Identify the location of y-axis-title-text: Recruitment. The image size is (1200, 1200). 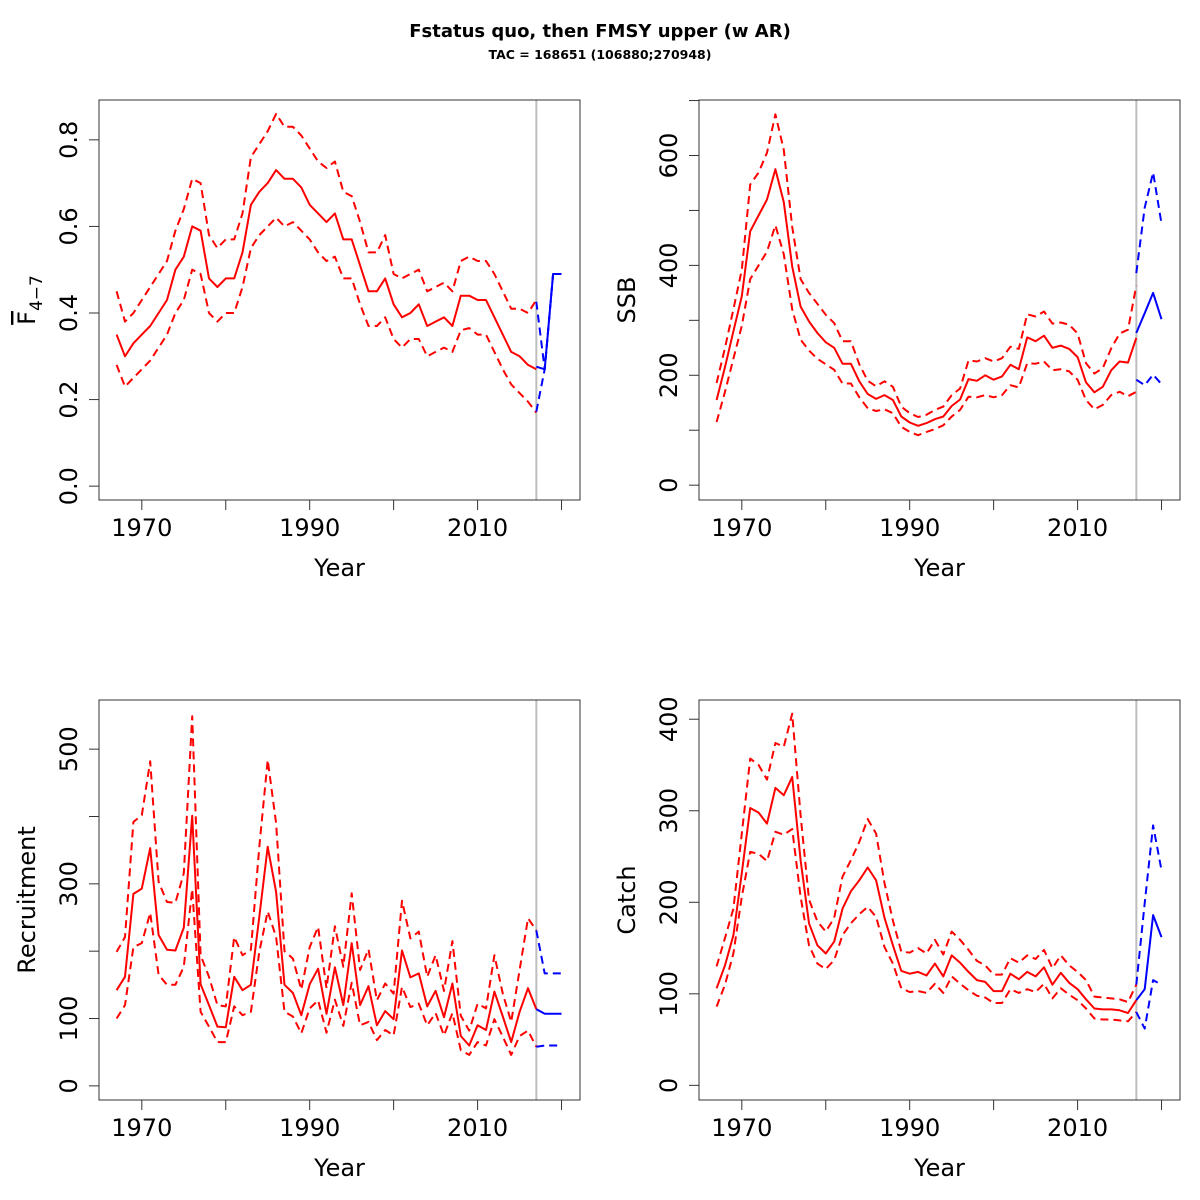
(27, 899).